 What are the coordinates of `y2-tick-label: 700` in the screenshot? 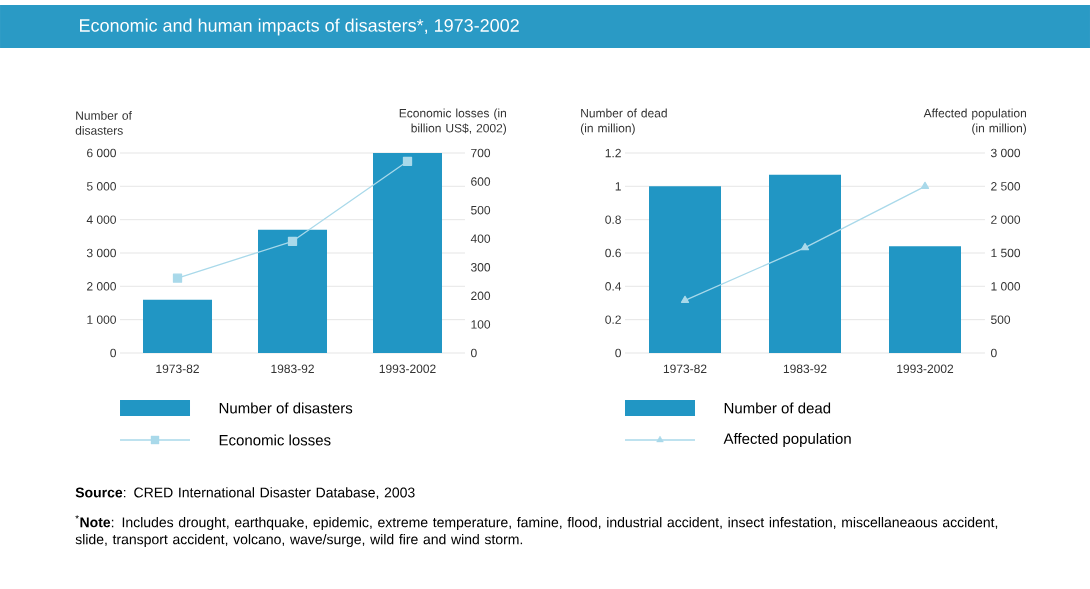 It's located at (481, 153).